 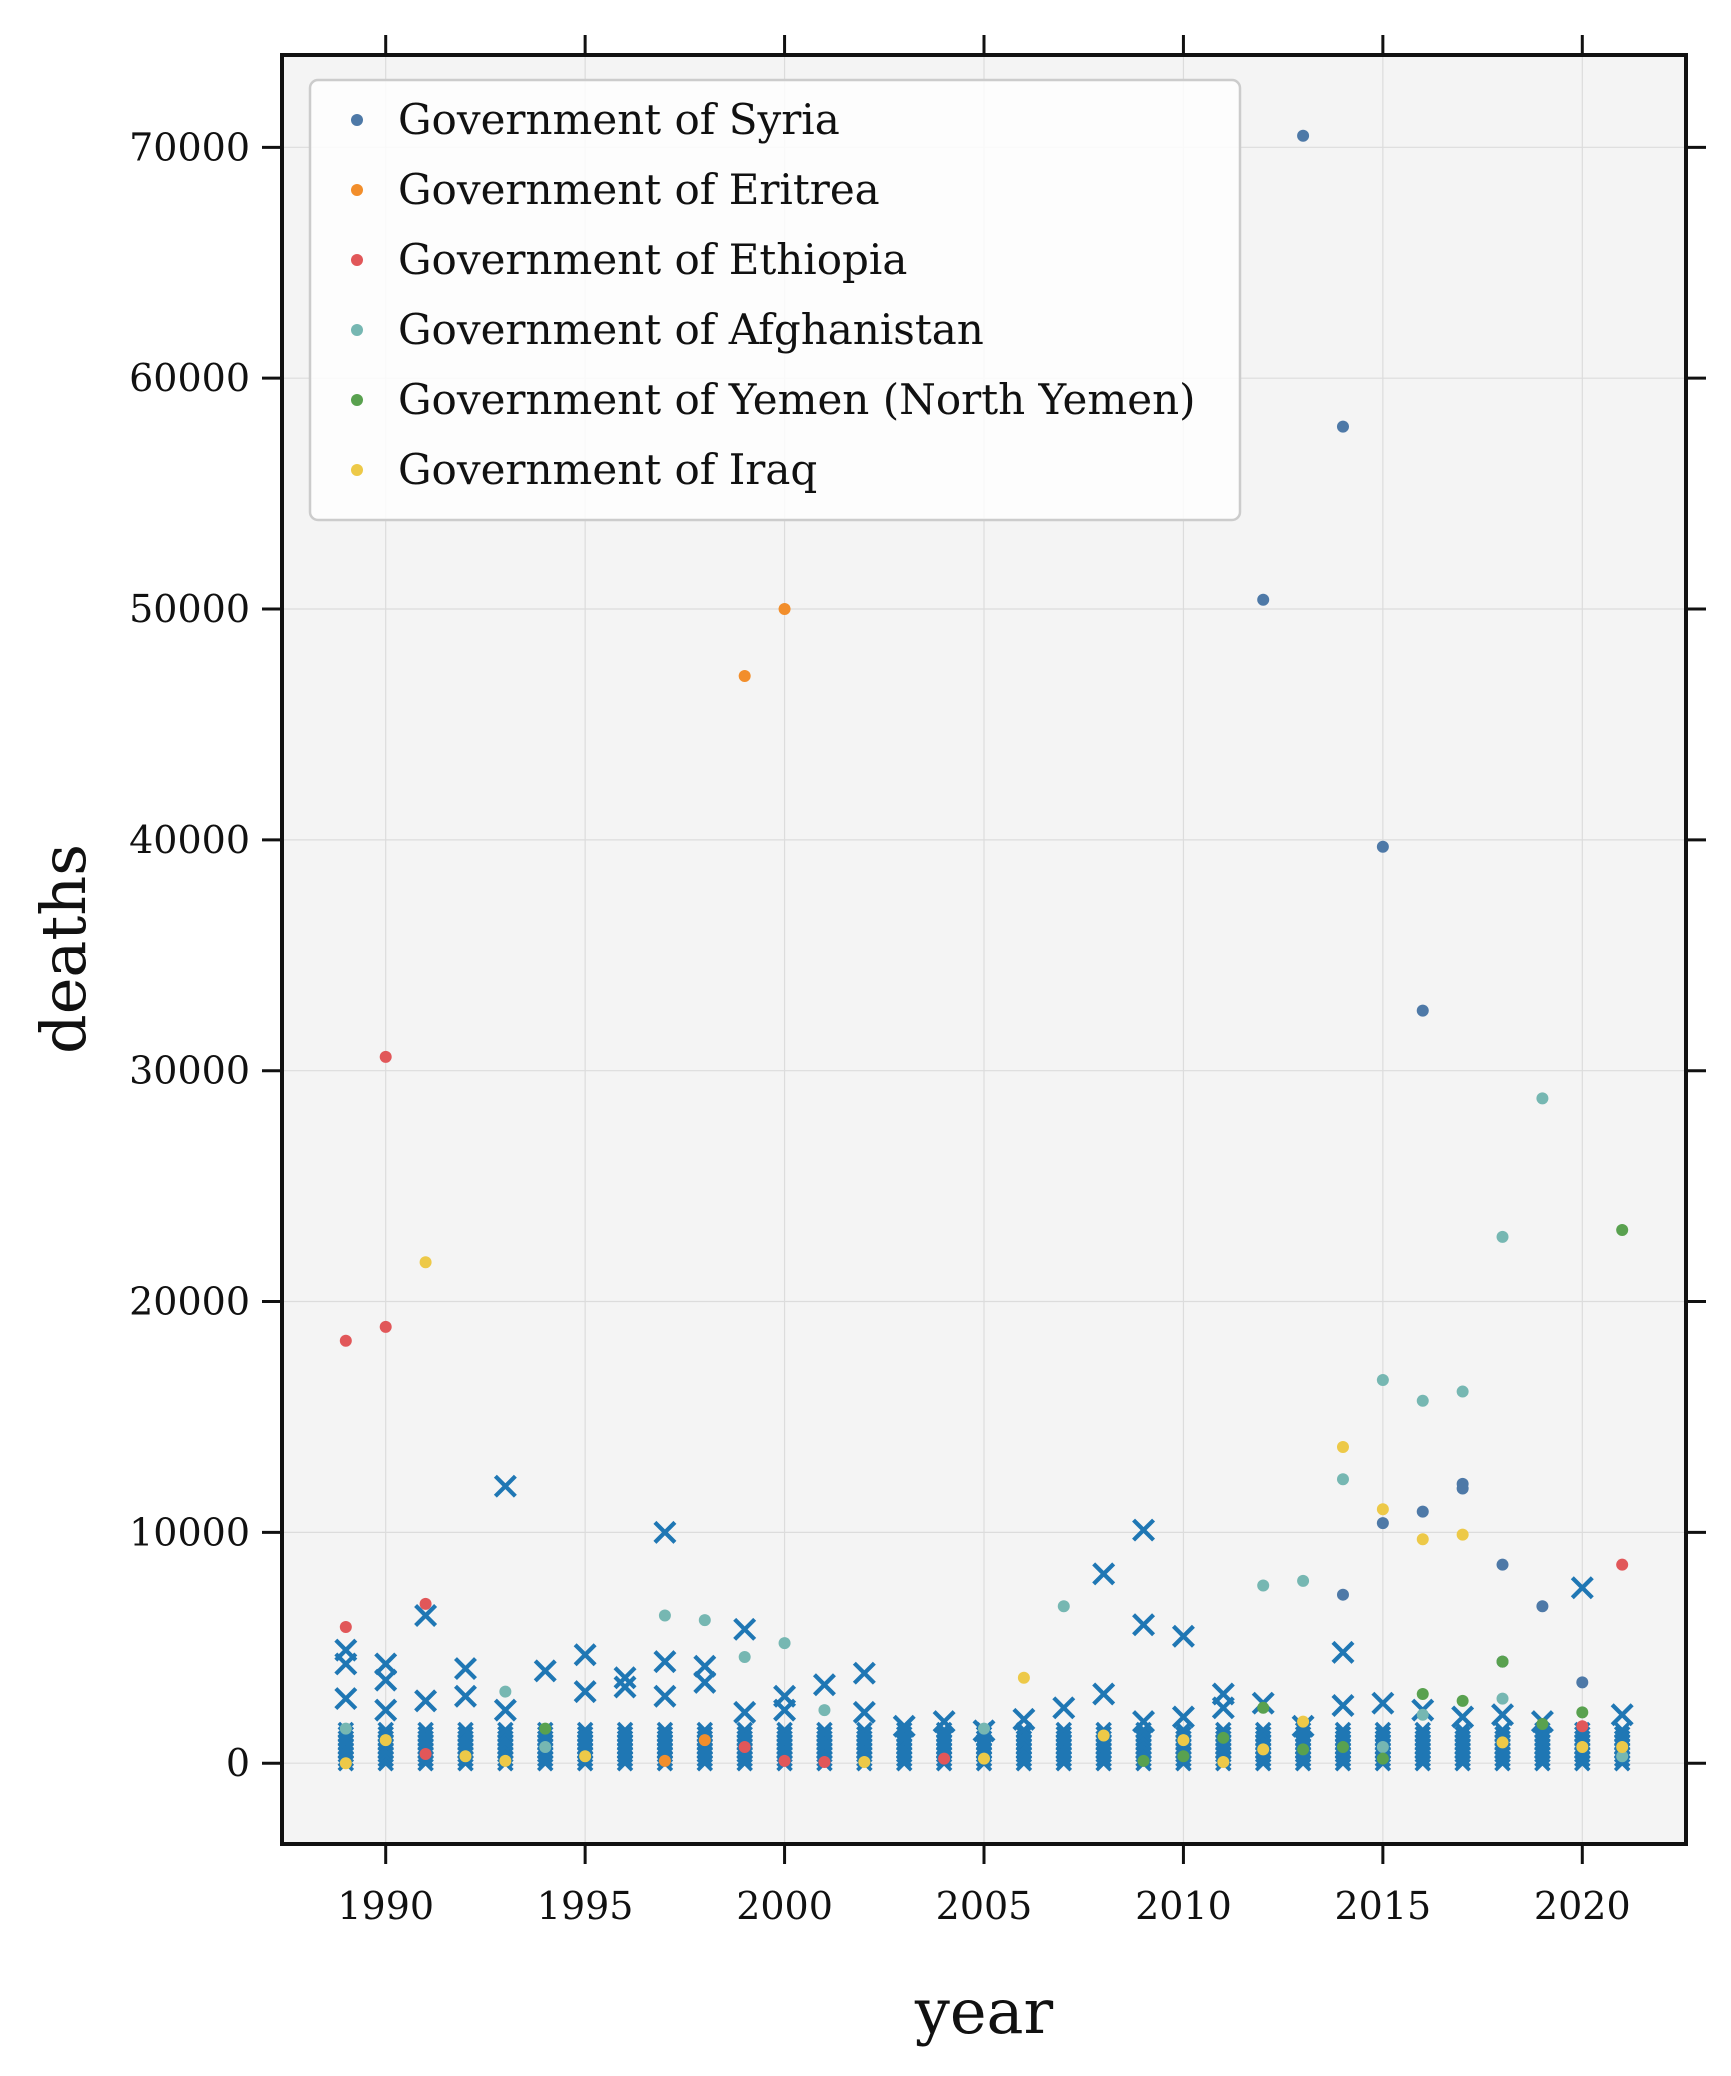 I want to click on legend-box, so click(x=775, y=300).